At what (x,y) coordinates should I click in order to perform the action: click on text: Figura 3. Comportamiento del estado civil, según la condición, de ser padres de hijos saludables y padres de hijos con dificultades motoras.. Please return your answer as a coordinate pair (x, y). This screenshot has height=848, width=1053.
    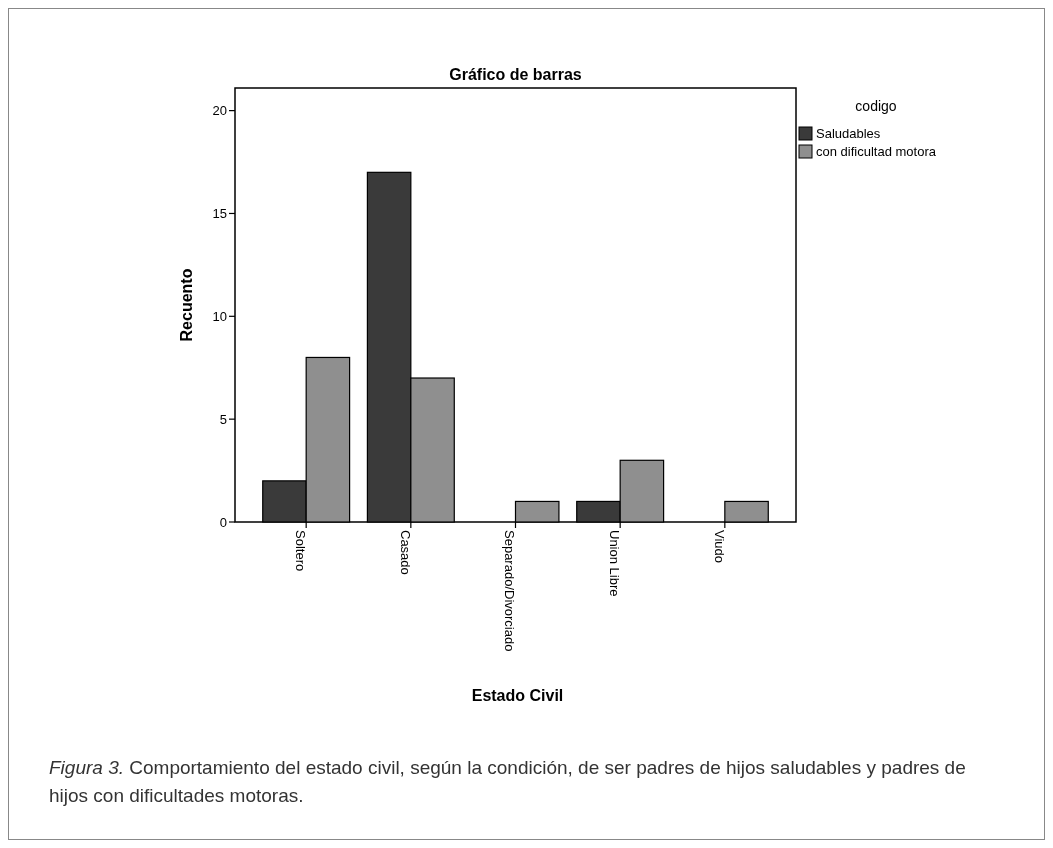
    Looking at the image, I should click on (508, 782).